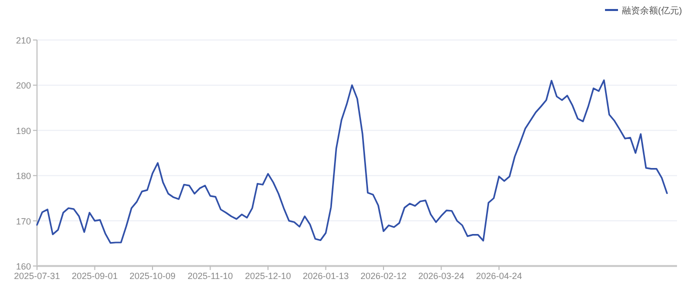 This screenshot has width=692, height=286. What do you see at coordinates (23, 85) in the screenshot?
I see `y-tick-label: 200` at bounding box center [23, 85].